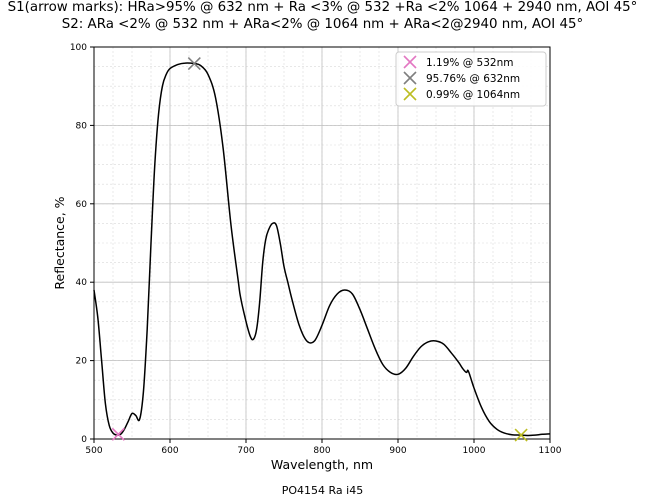 This screenshot has height=498, width=645. What do you see at coordinates (82, 126) in the screenshot?
I see `y-tick-label: 80` at bounding box center [82, 126].